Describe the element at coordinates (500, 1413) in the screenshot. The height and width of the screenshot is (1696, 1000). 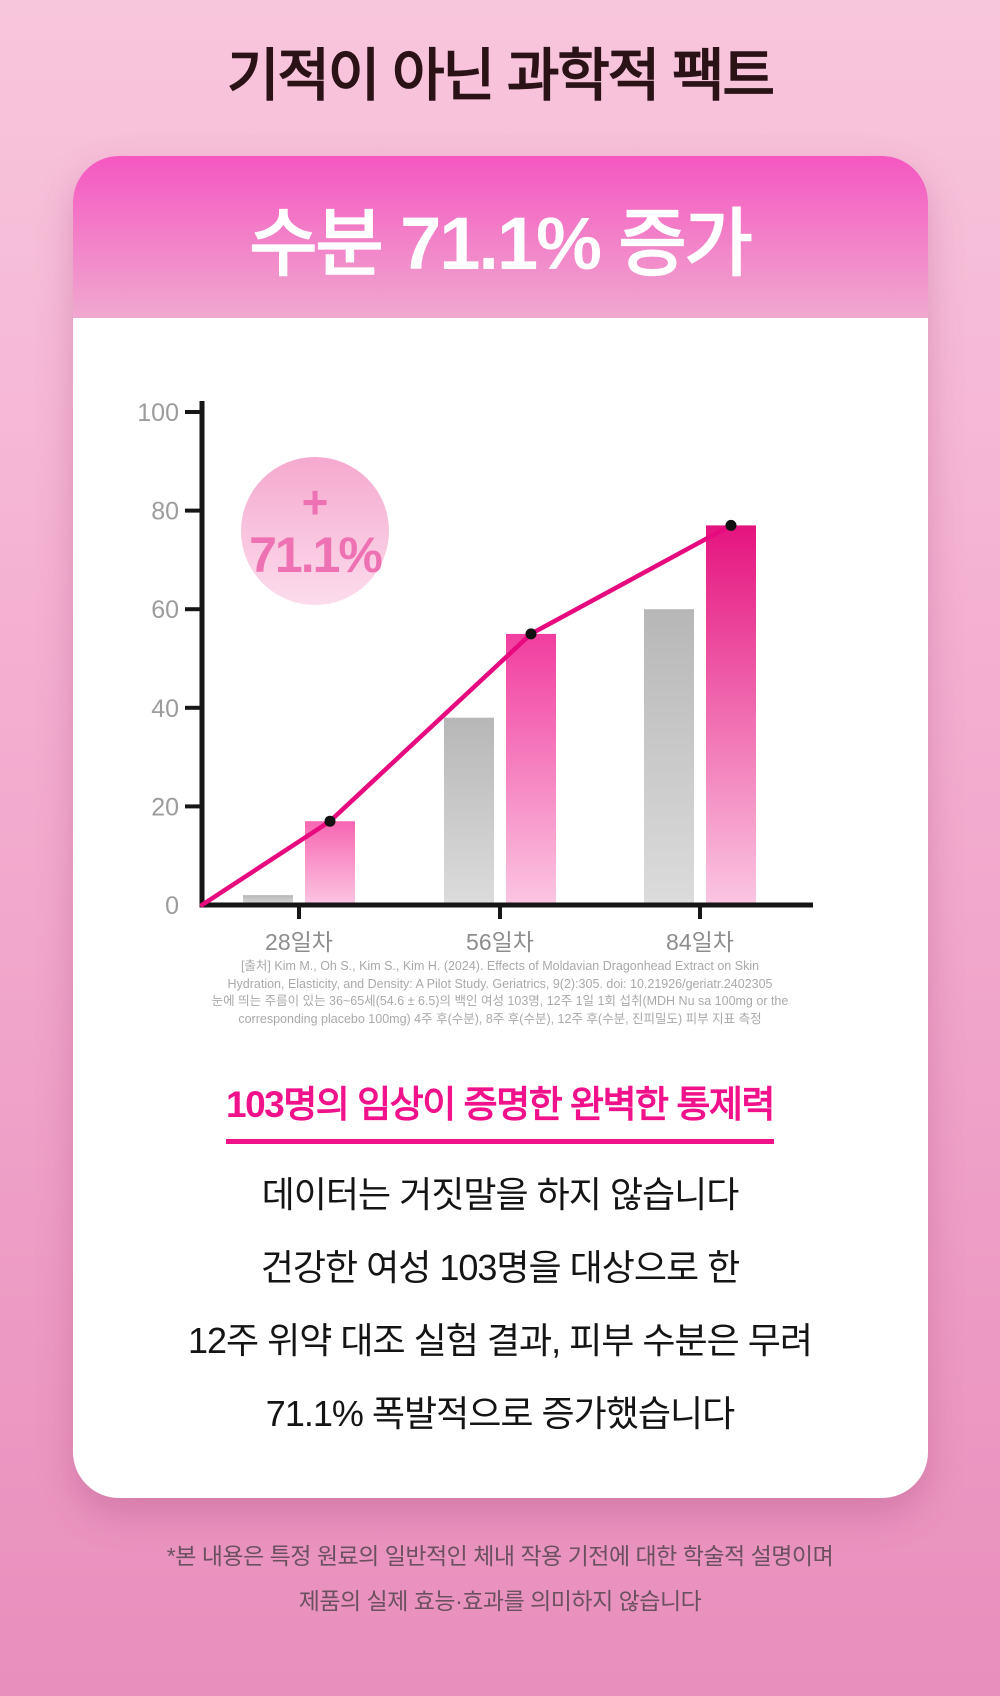
I see `claim-line: 71.1% 폭발적으로 증가했습니다` at that location.